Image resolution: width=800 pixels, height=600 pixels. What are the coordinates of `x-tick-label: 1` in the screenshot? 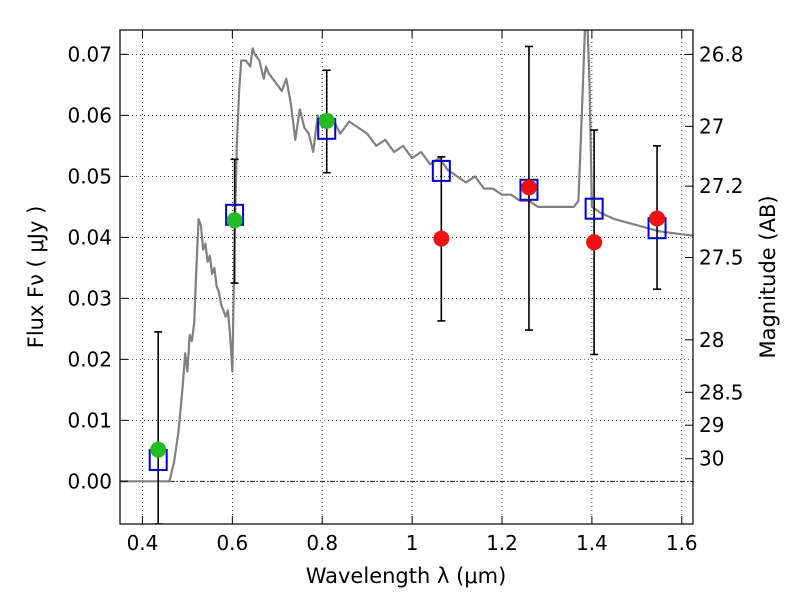 It's located at (412, 543).